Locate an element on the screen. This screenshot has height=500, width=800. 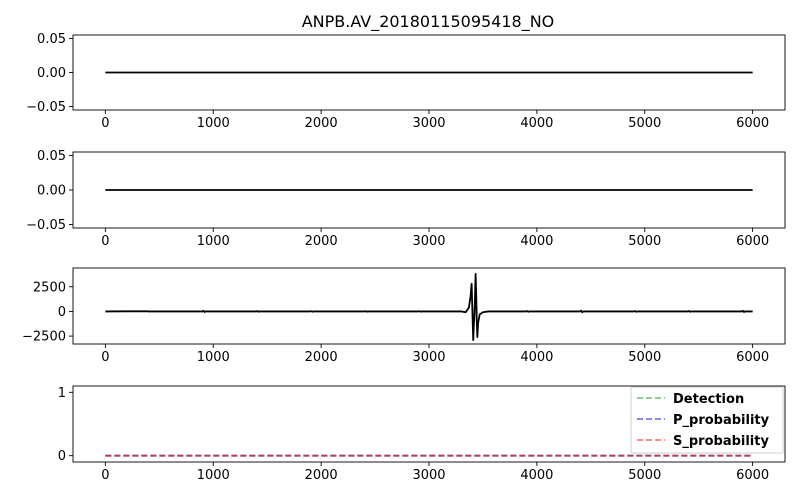
y-tick-label: −2500 is located at coordinates (44, 337).